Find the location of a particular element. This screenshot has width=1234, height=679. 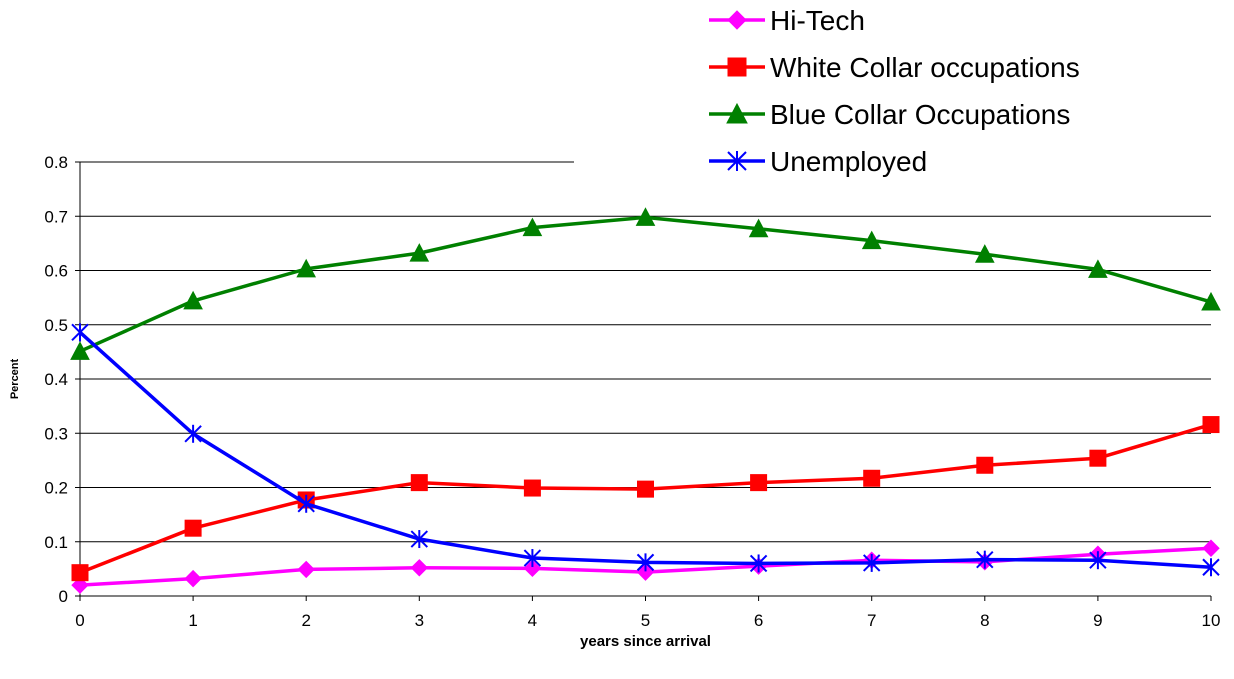

x-tick-label: 5 is located at coordinates (645, 620).